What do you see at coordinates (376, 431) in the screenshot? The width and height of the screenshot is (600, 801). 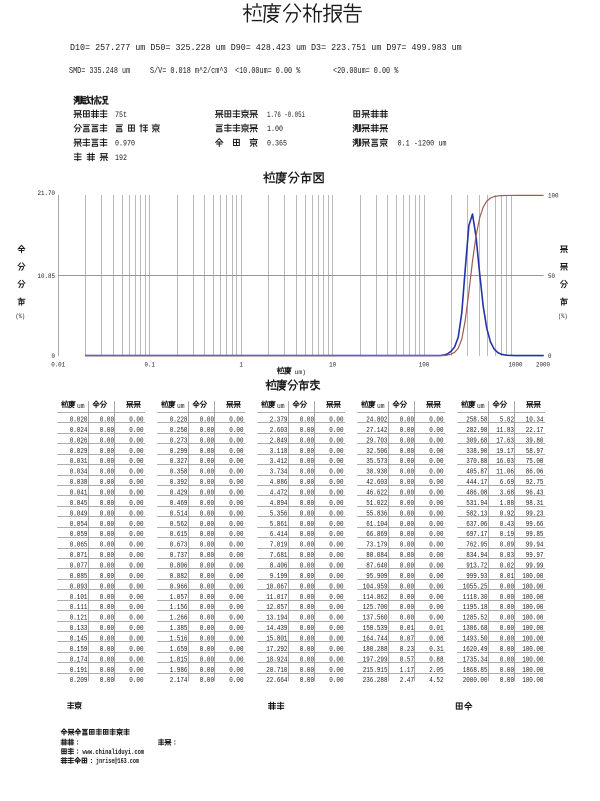 I see `svg-text: 27.142` at bounding box center [376, 431].